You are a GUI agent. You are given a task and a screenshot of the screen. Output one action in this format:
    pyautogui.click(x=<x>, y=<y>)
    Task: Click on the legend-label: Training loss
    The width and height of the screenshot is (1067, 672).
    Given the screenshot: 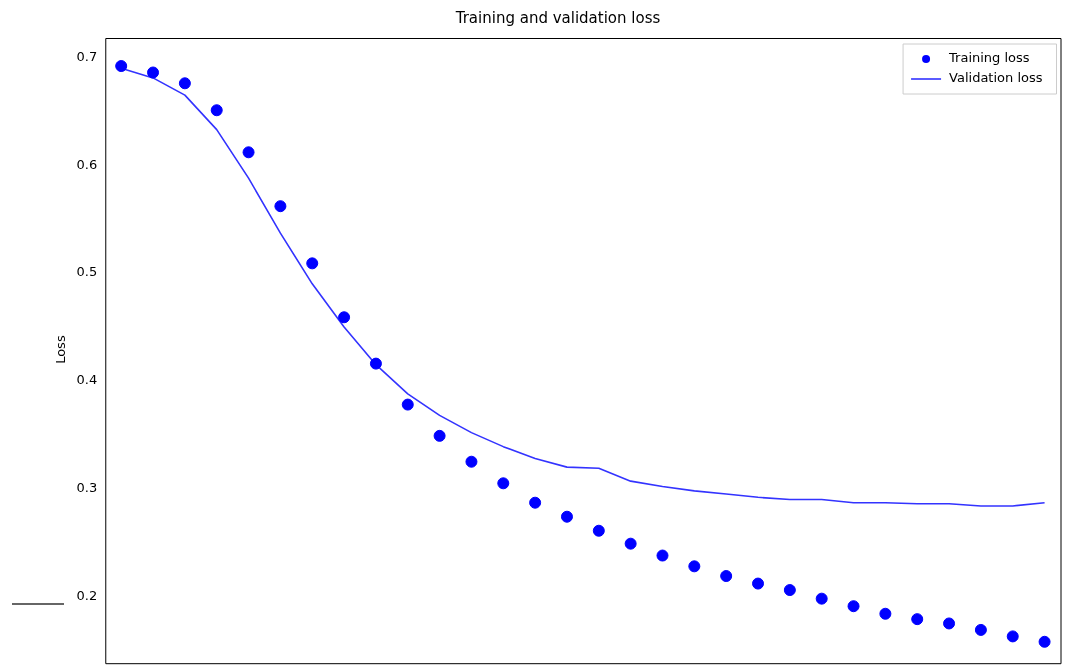 What is the action you would take?
    pyautogui.click(x=989, y=58)
    